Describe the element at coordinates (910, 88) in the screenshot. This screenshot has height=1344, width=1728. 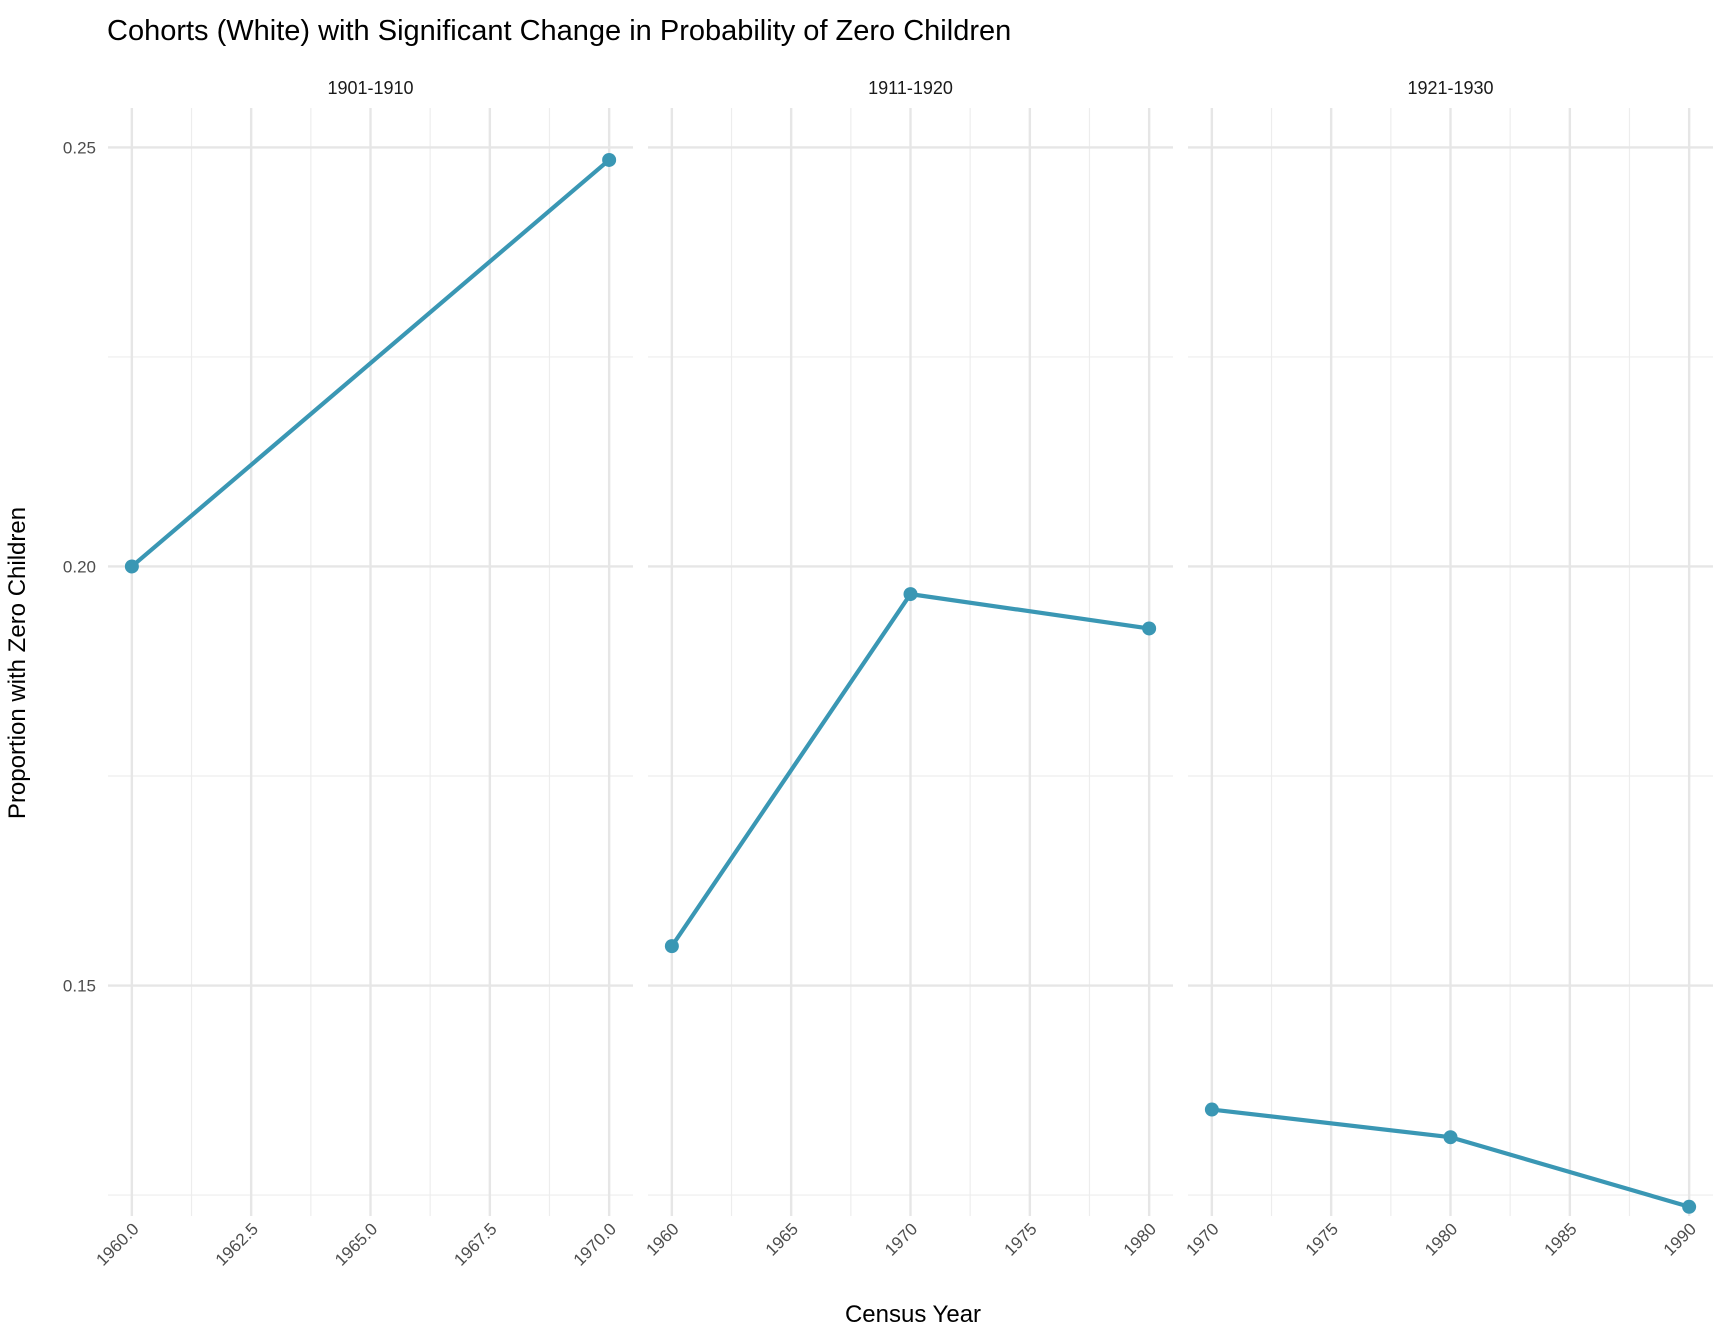
I see `facet-strip-label: 1911-1920` at that location.